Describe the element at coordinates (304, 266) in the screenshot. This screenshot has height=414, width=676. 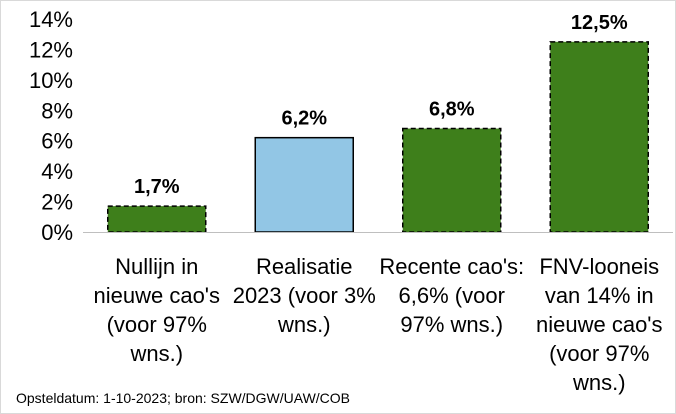
I see `category-label-line: Realisatie` at that location.